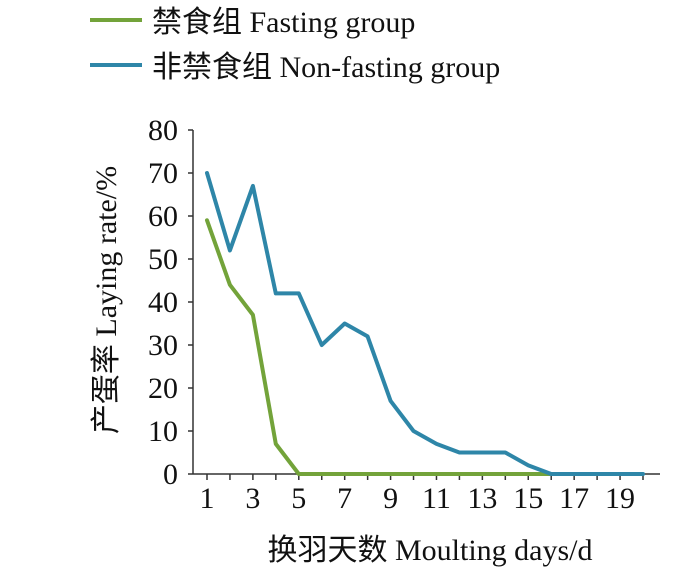 The image size is (700, 580). I want to click on x-tick-label: 19, so click(620, 498).